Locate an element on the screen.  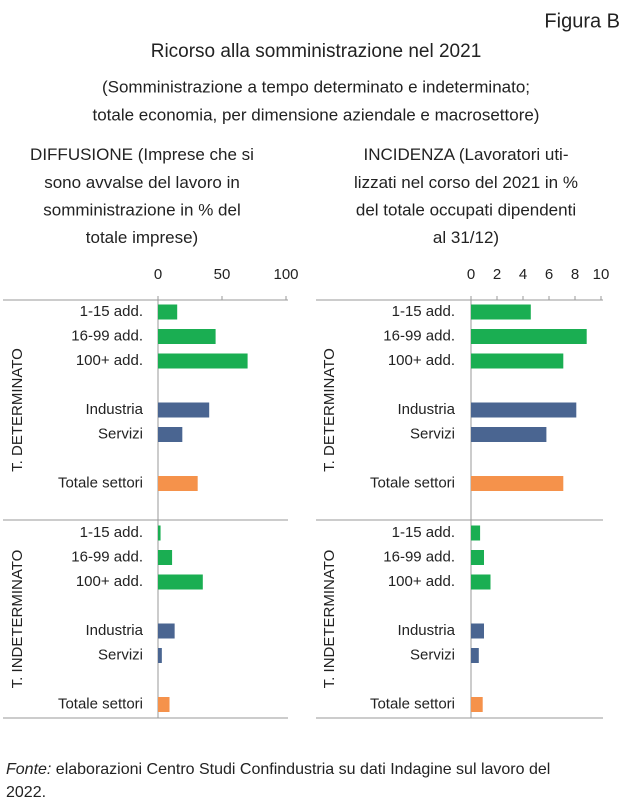
panel-title-keyword: INCIDENZA is located at coordinates (409, 154).